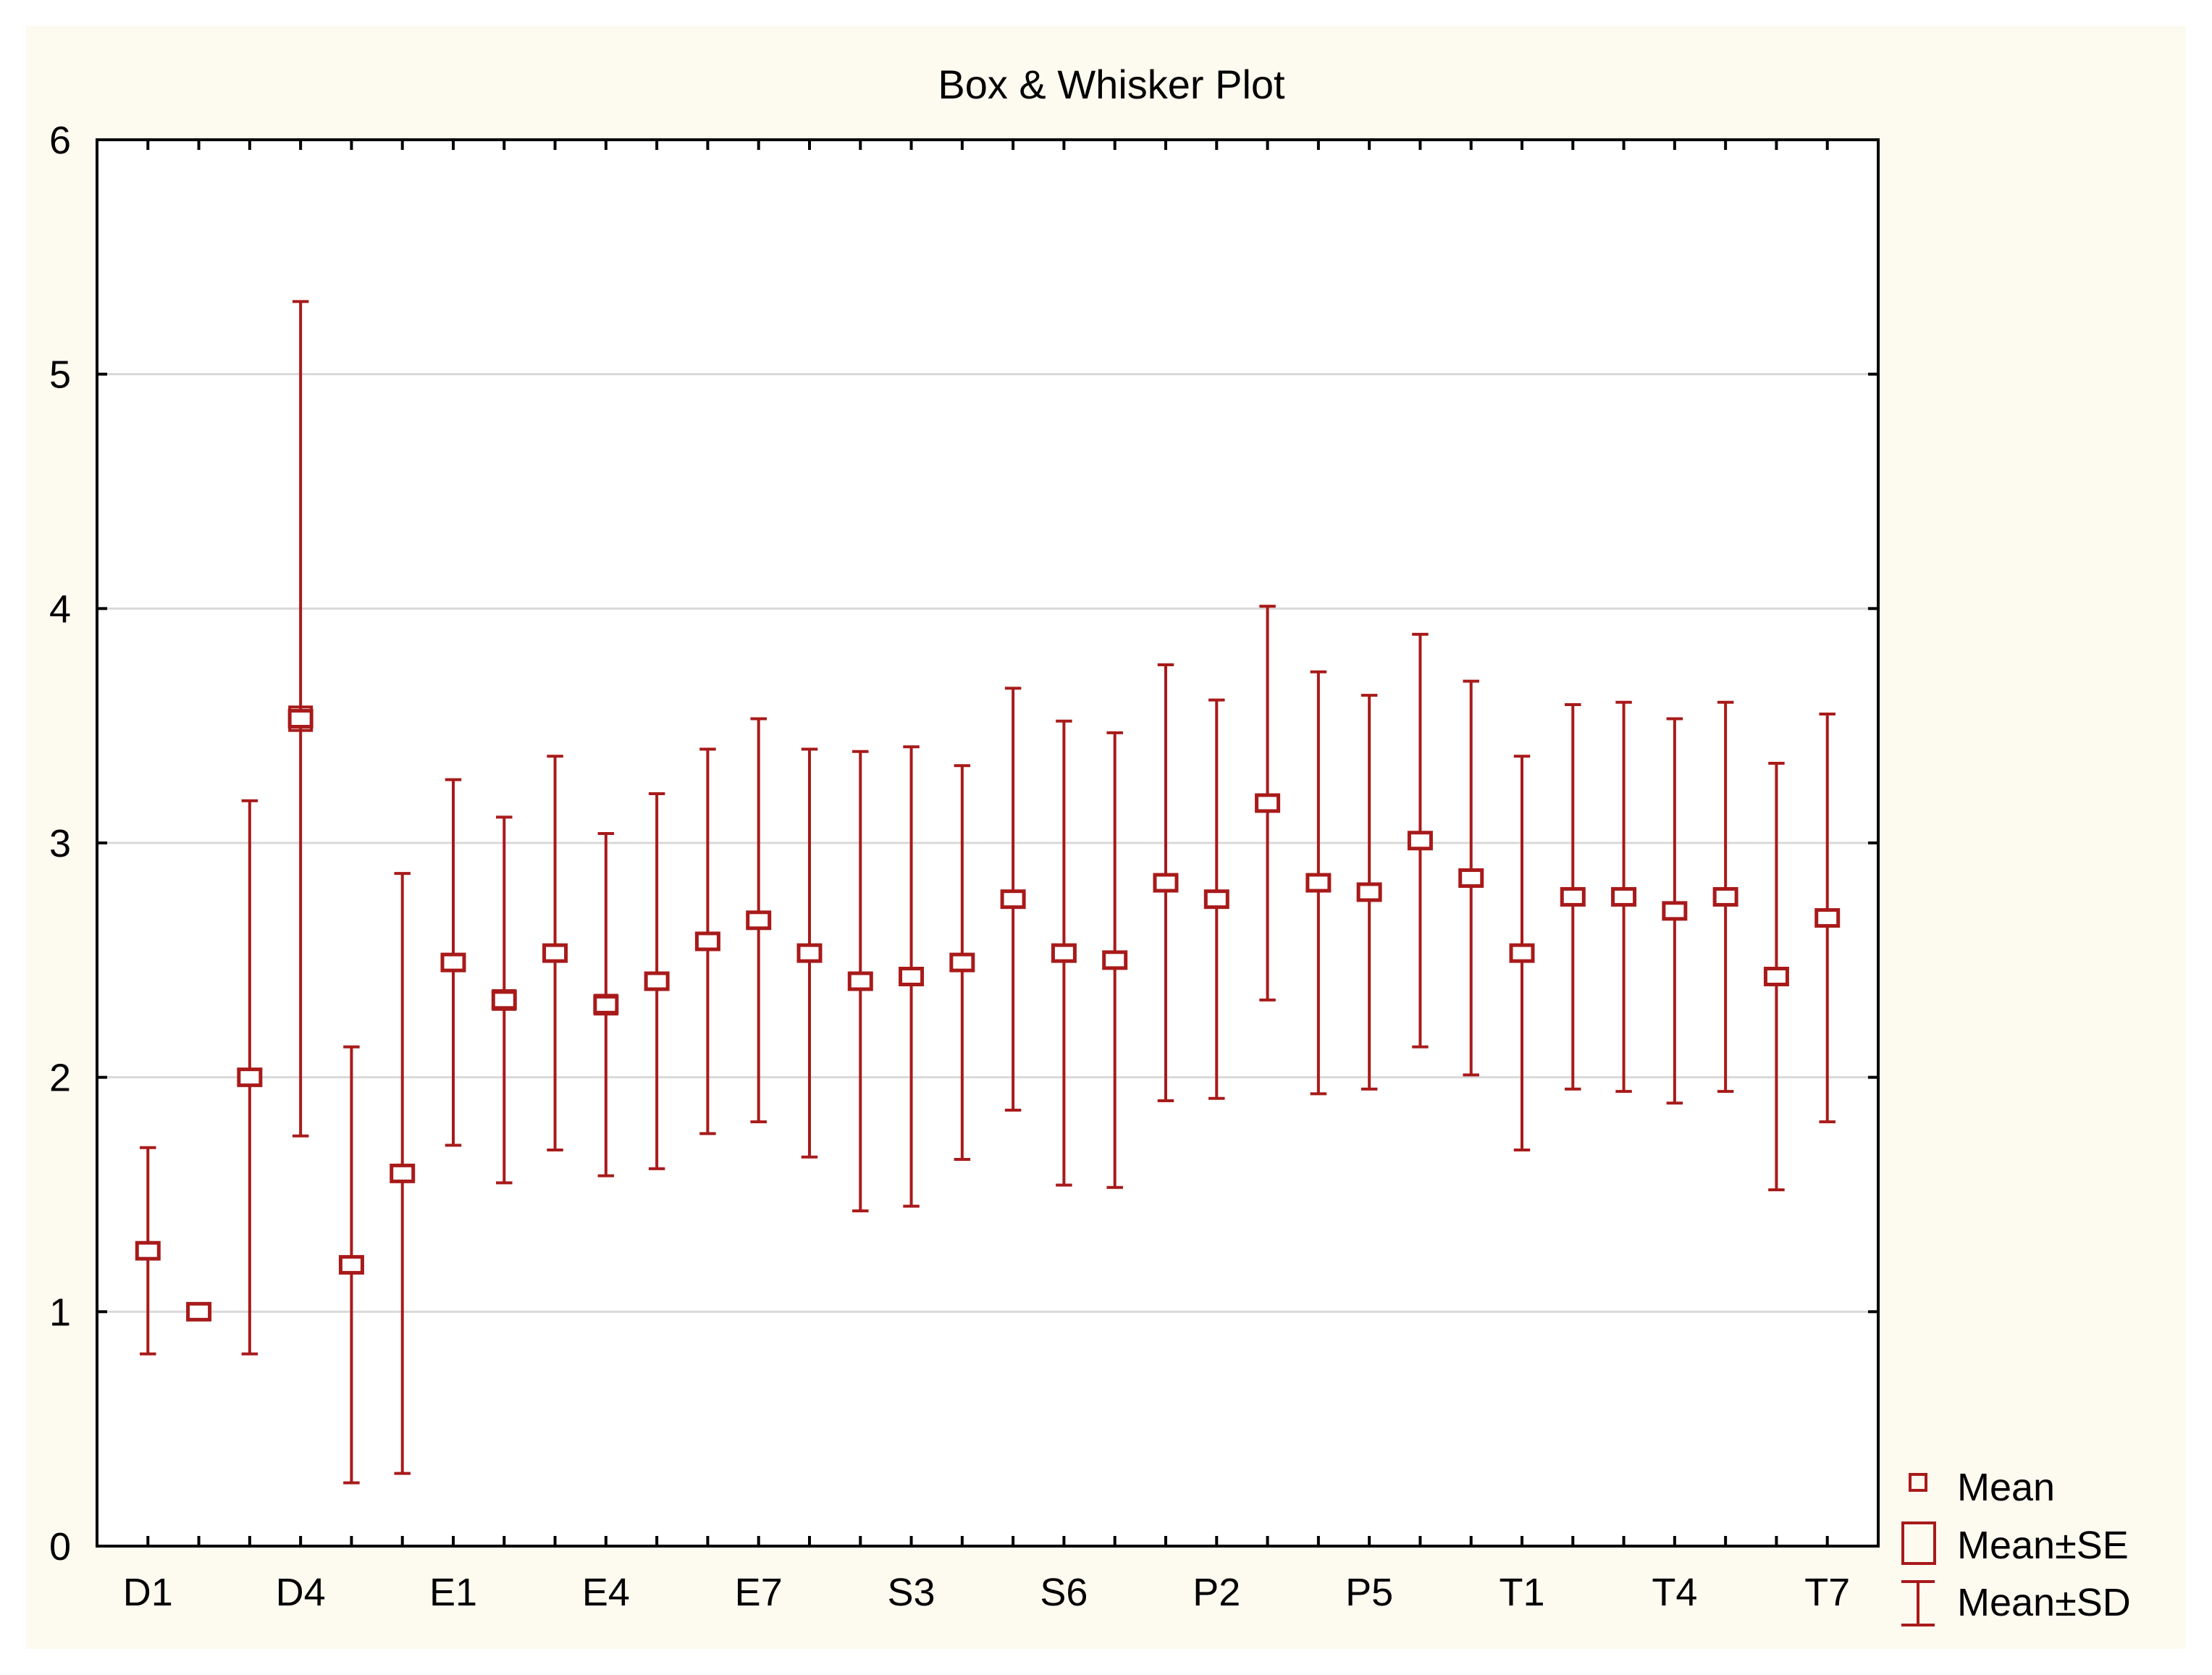 Image resolution: width=2212 pixels, height=1675 pixels. I want to click on y-tick-label: 6, so click(60, 140).